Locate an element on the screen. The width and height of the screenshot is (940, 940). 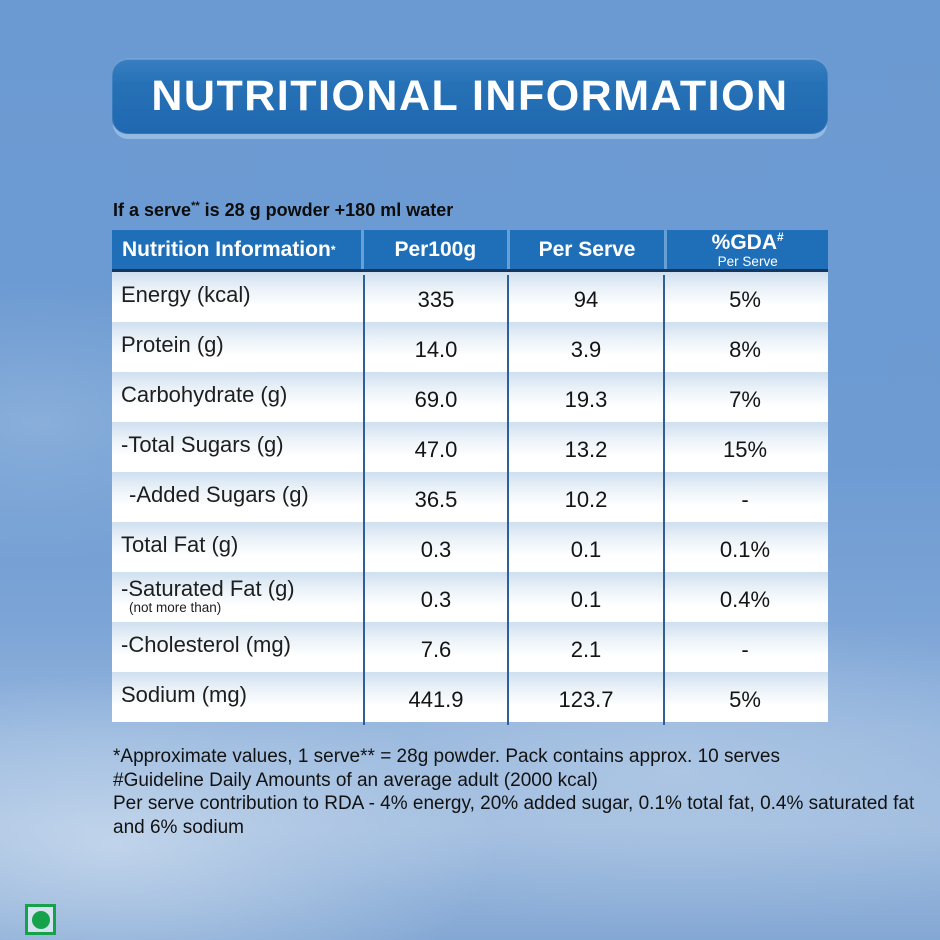
gda-value: 0.1% is located at coordinates (744, 550).